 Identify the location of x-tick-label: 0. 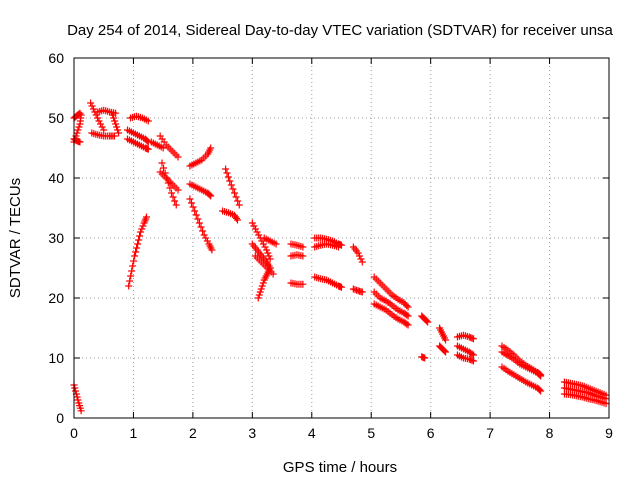
(74, 433).